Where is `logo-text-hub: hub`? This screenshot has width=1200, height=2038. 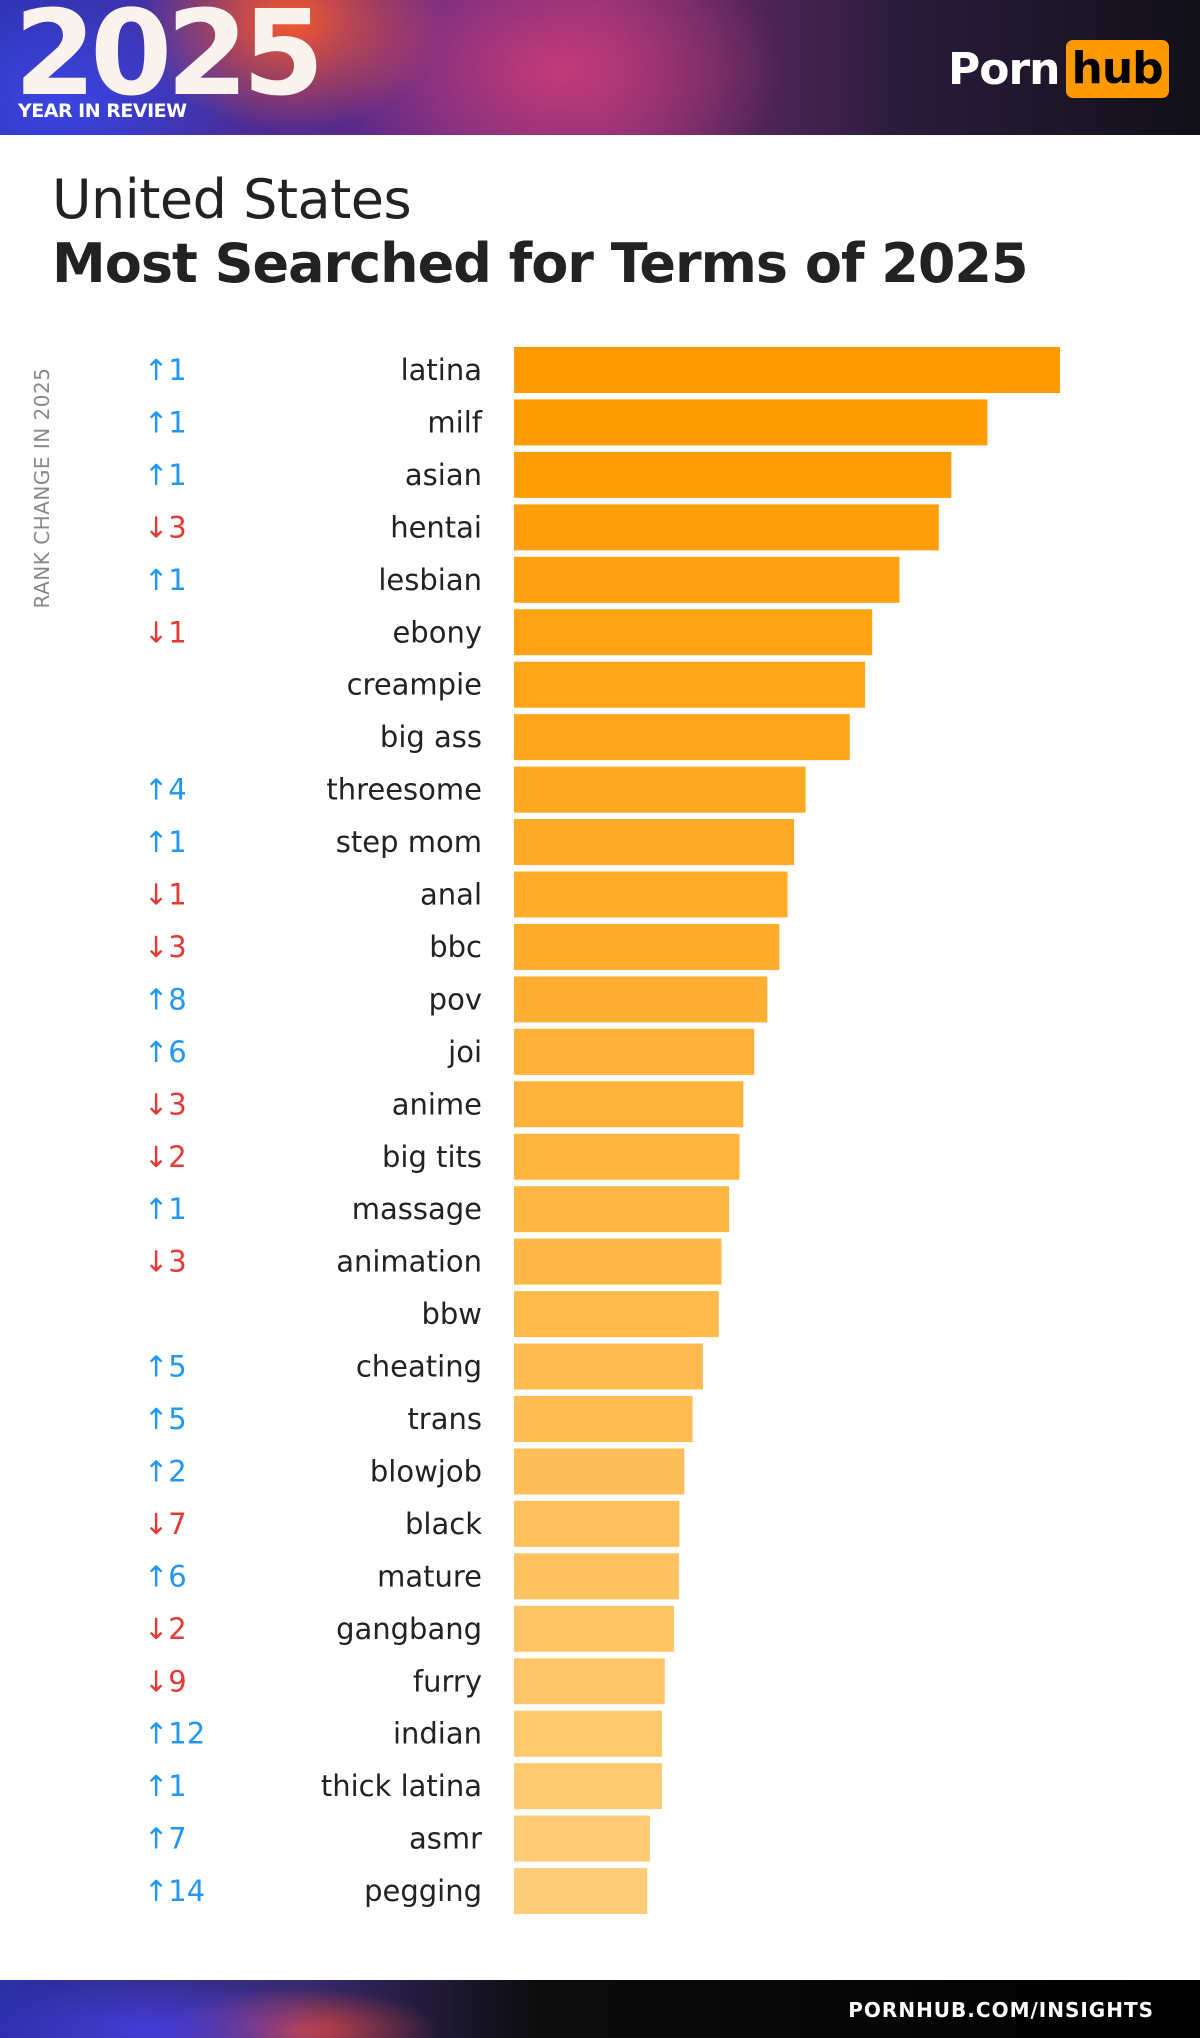 logo-text-hub: hub is located at coordinates (1117, 69).